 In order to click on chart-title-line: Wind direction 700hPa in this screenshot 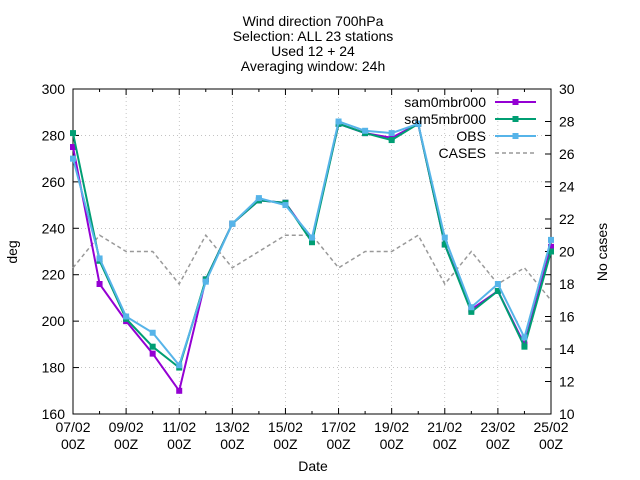, I will do `click(313, 21)`.